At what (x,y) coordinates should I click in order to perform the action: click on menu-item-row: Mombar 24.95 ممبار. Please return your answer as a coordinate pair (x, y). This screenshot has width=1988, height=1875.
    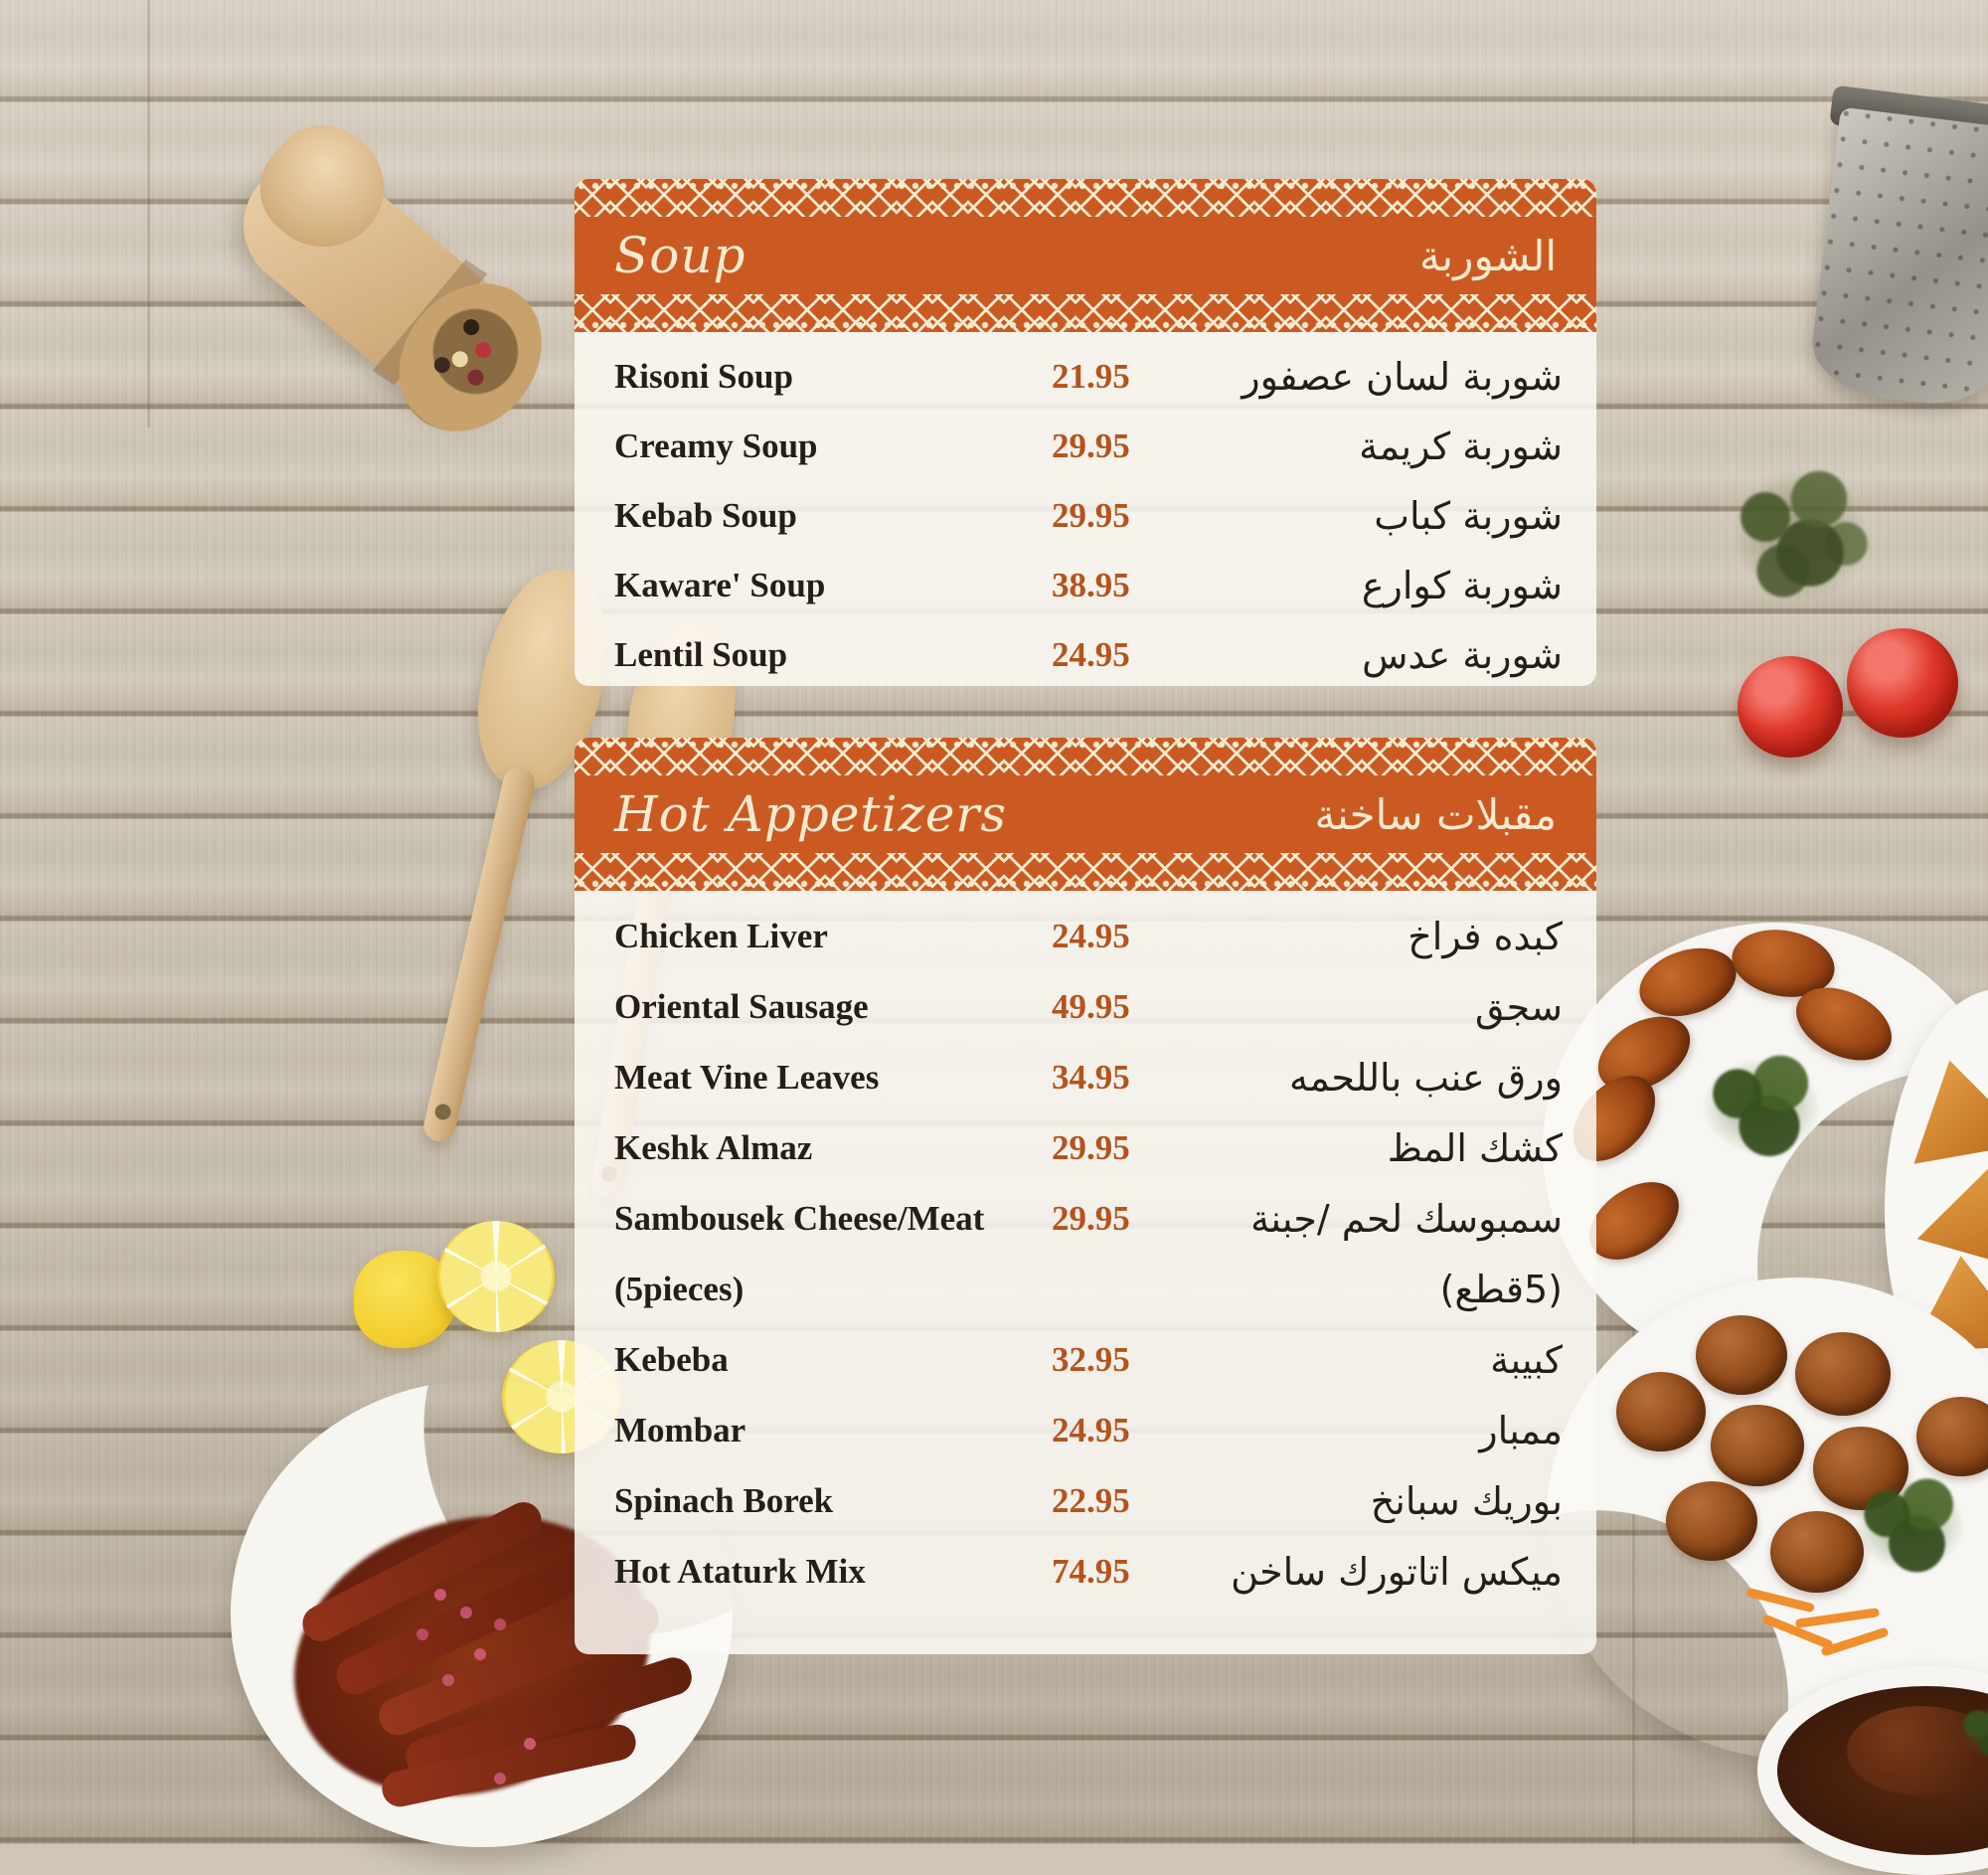
    Looking at the image, I should click on (1085, 1430).